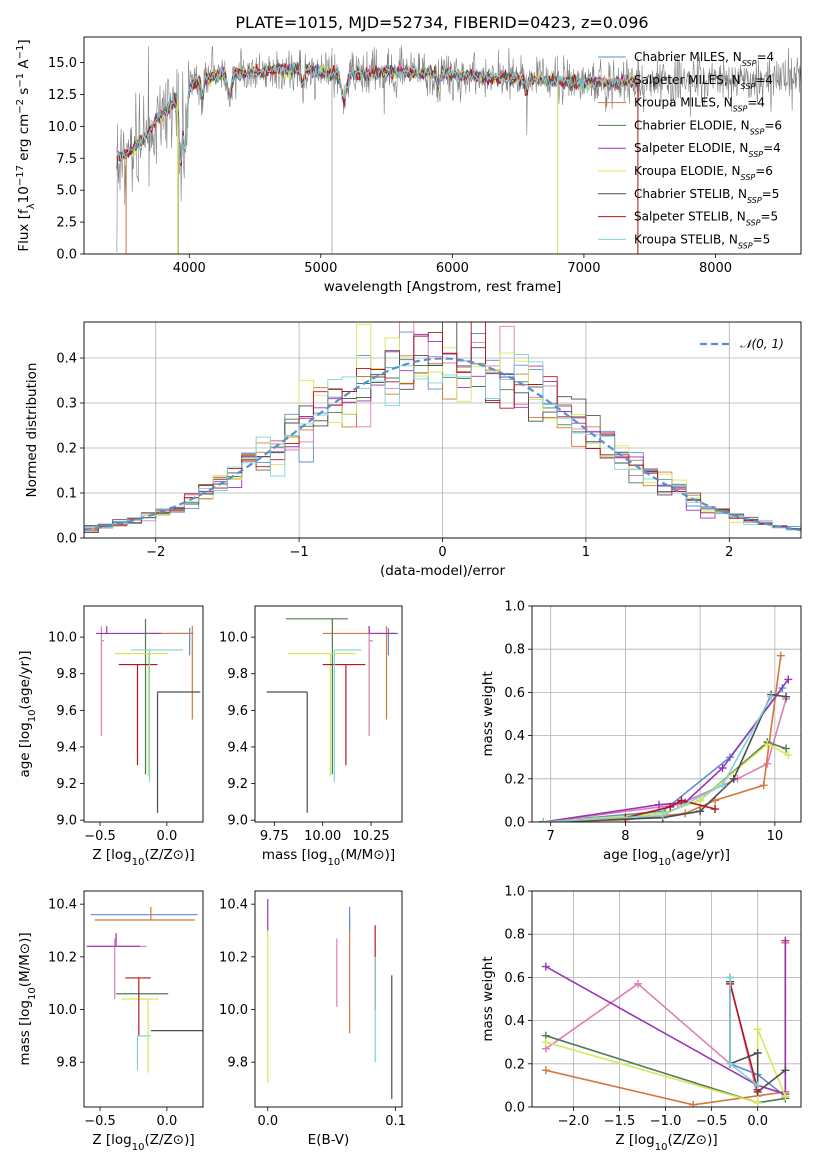 Image resolution: width=819 pixels, height=1170 pixels. I want to click on weight_vs_Z-plot-area, so click(665, 1021).